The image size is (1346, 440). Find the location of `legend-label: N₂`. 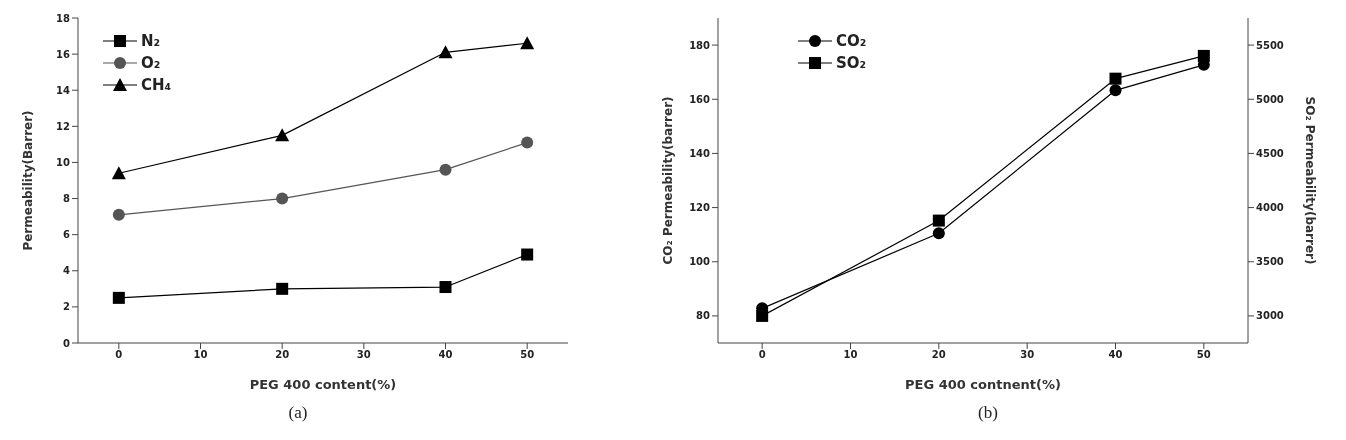

legend-label: N₂ is located at coordinates (151, 41).